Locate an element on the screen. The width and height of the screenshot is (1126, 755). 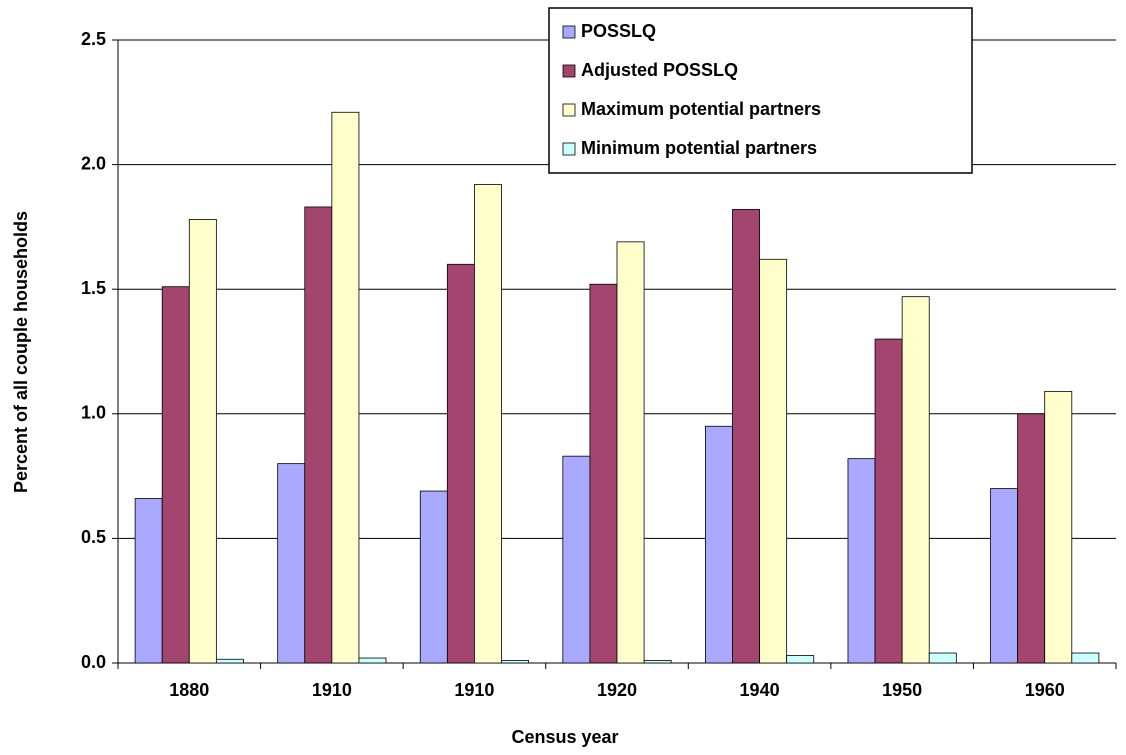
legend-box is located at coordinates (760, 90).